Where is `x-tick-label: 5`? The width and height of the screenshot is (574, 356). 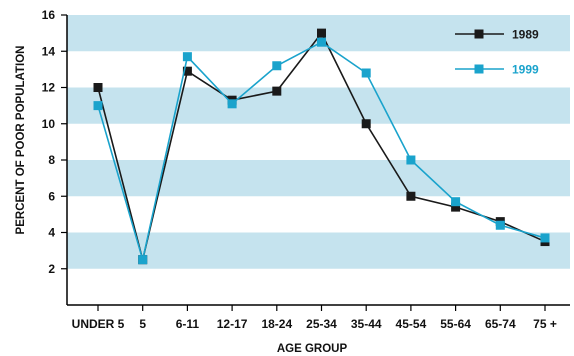
x-tick-label: 5 is located at coordinates (142, 324).